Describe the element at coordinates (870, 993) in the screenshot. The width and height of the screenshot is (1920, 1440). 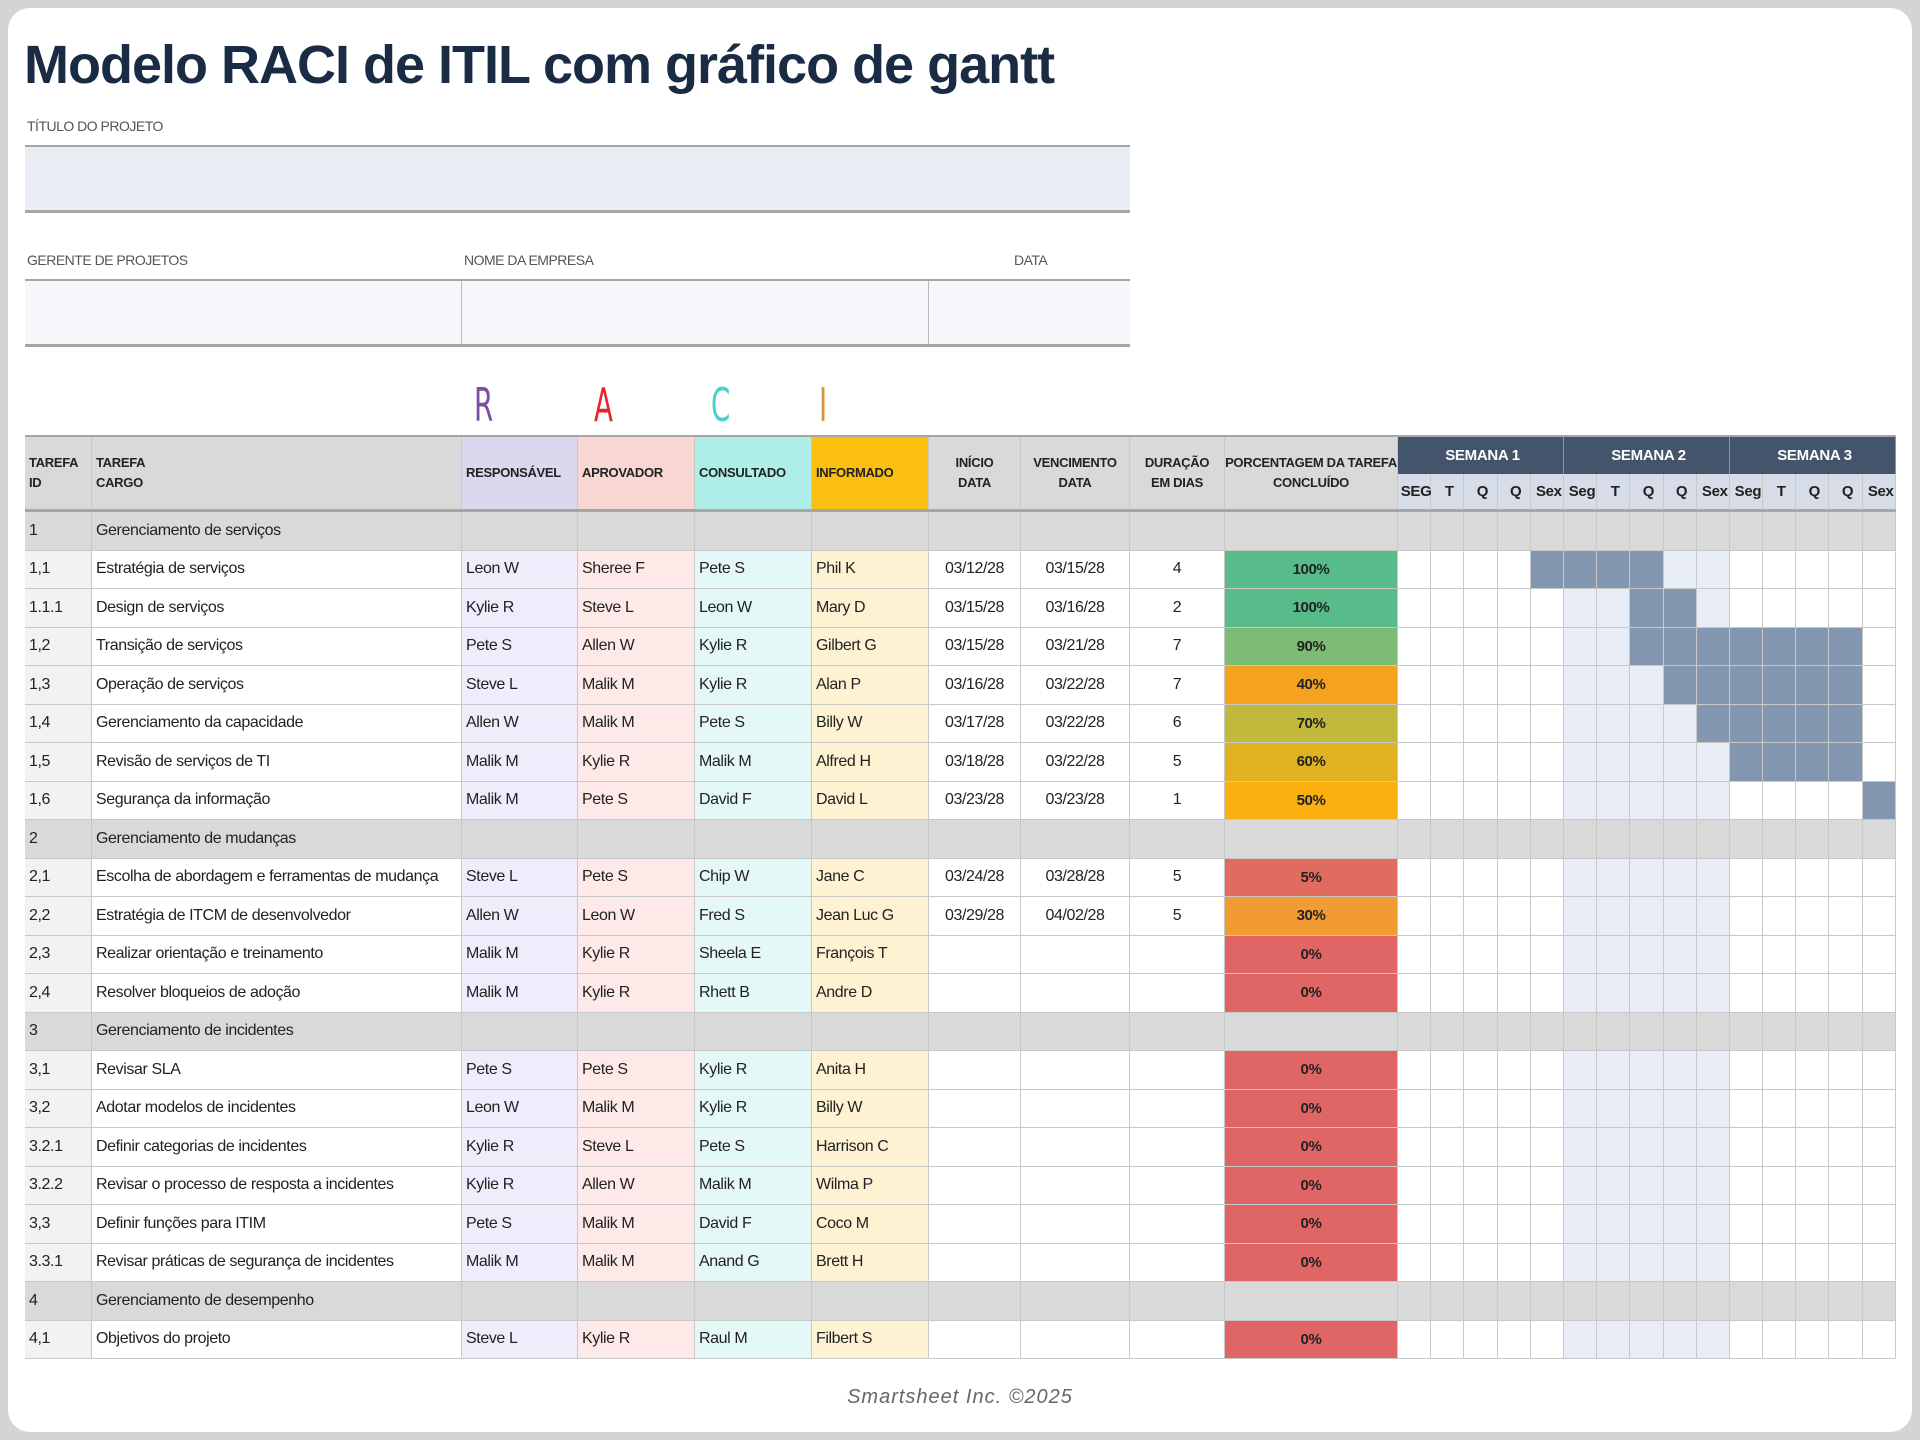
I see `cell-i: Andre D` at that location.